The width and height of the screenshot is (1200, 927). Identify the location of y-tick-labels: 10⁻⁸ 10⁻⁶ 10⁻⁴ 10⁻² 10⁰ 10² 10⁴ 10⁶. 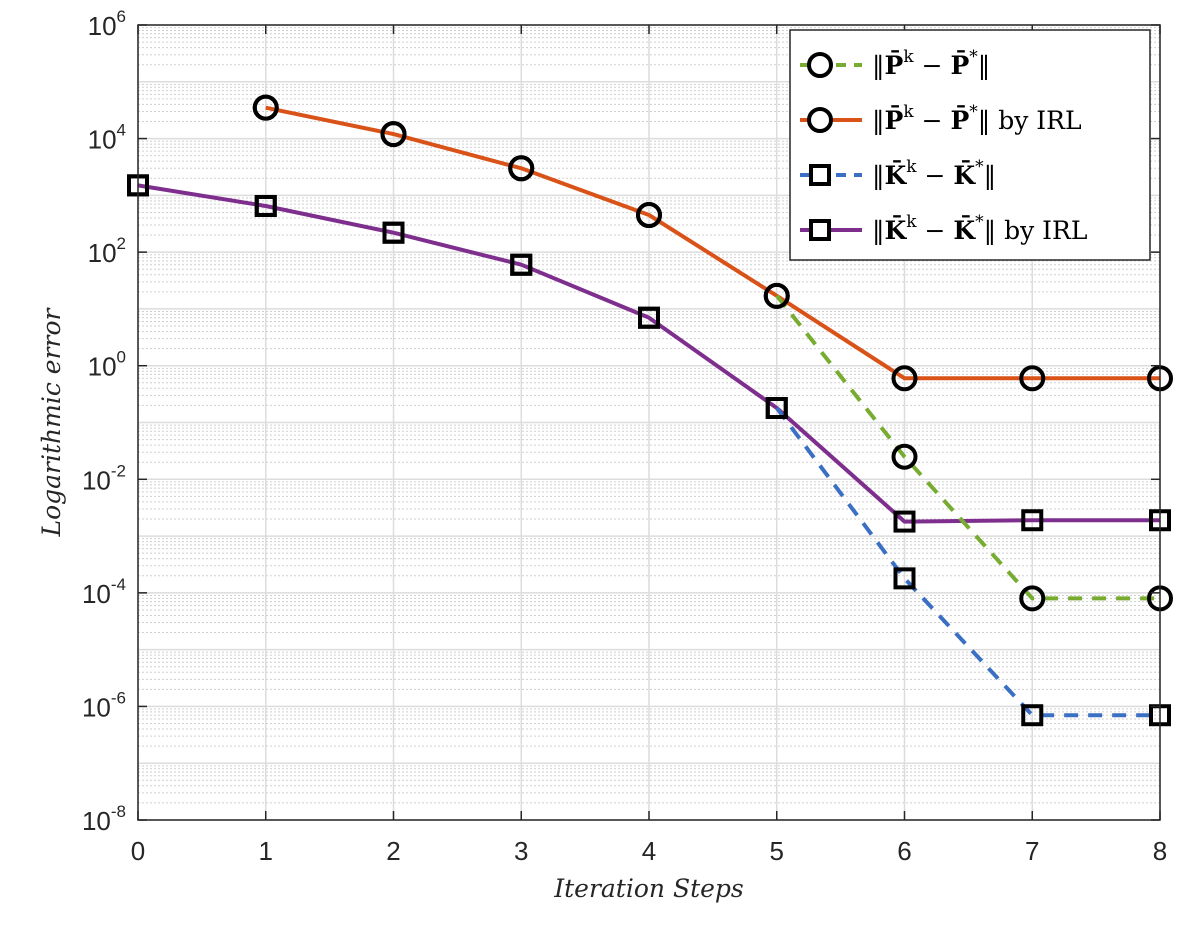
(104, 421).